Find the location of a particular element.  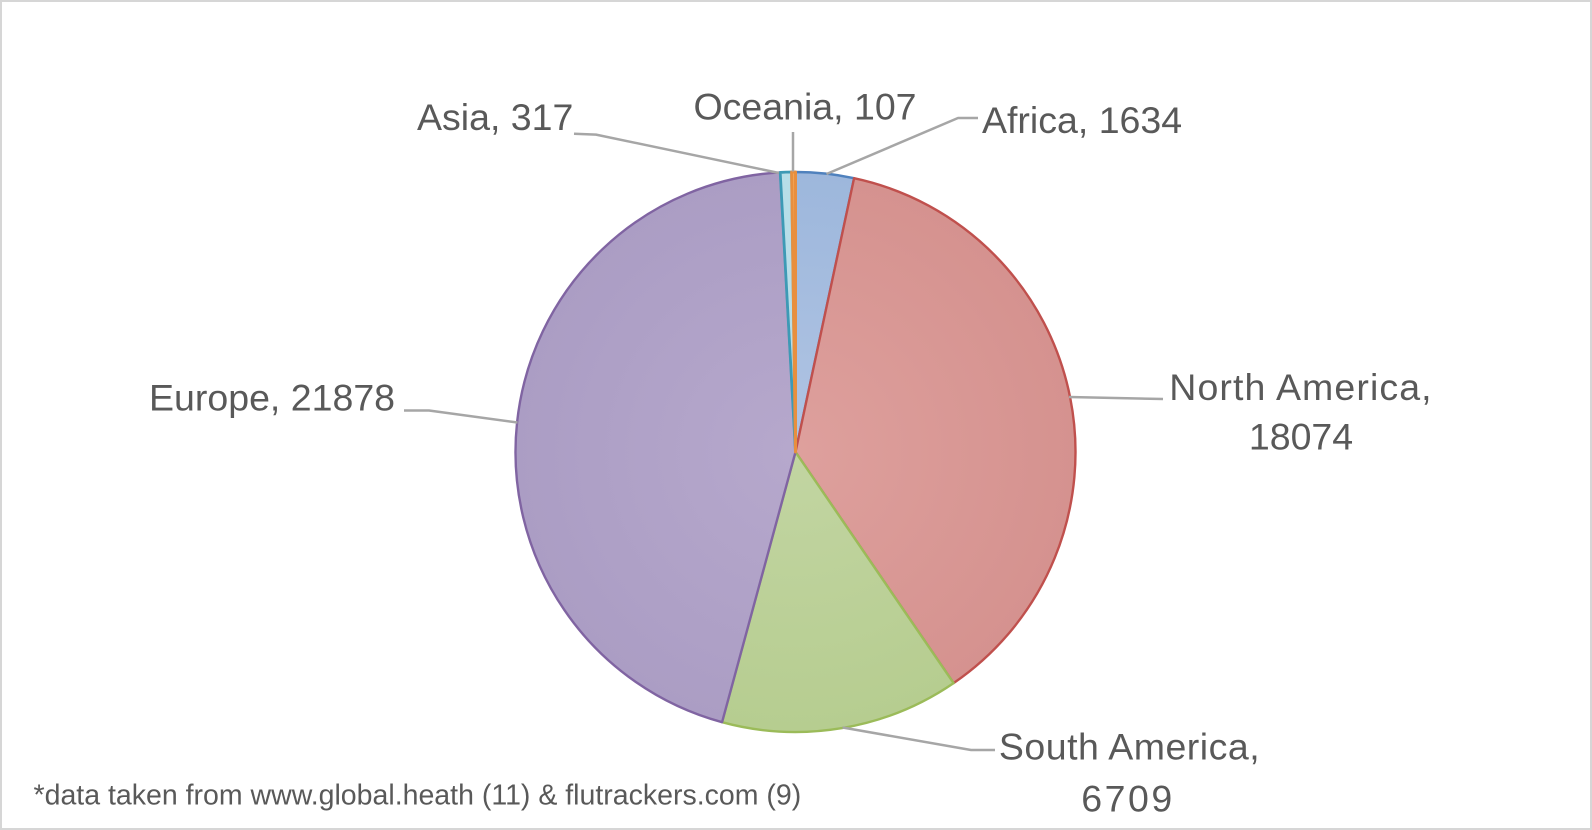

svg-text: South America, is located at coordinates (1129, 747).